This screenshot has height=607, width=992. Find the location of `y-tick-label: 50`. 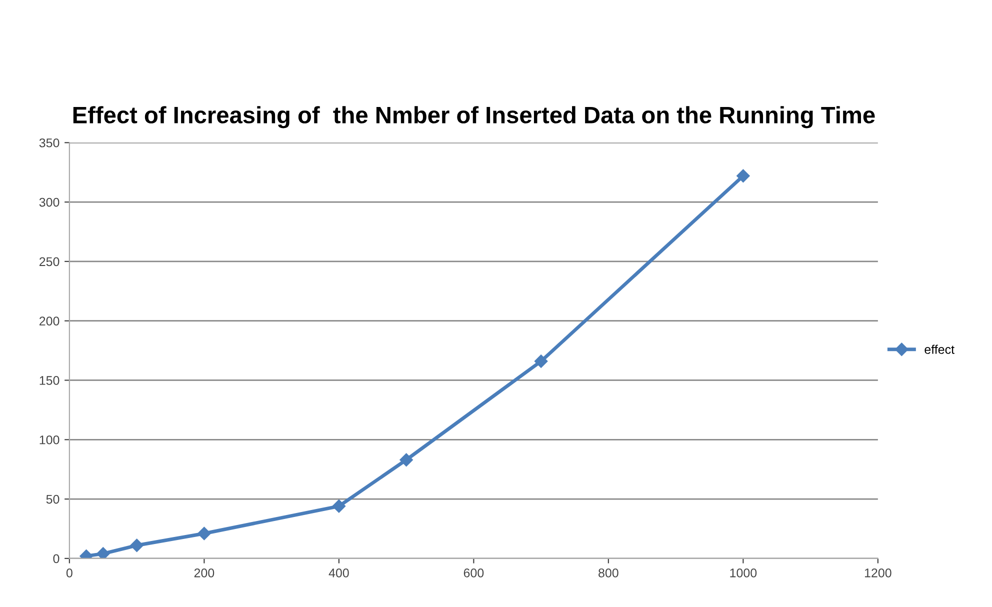

y-tick-label: 50 is located at coordinates (53, 499).